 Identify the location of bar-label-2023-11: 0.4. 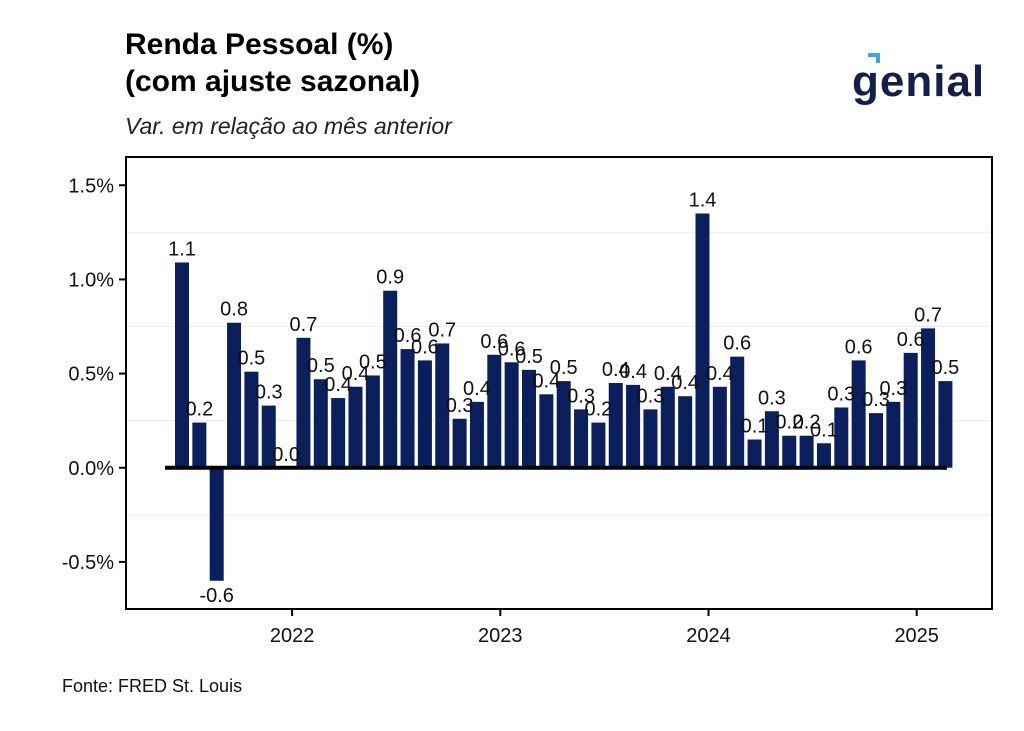
(668, 374).